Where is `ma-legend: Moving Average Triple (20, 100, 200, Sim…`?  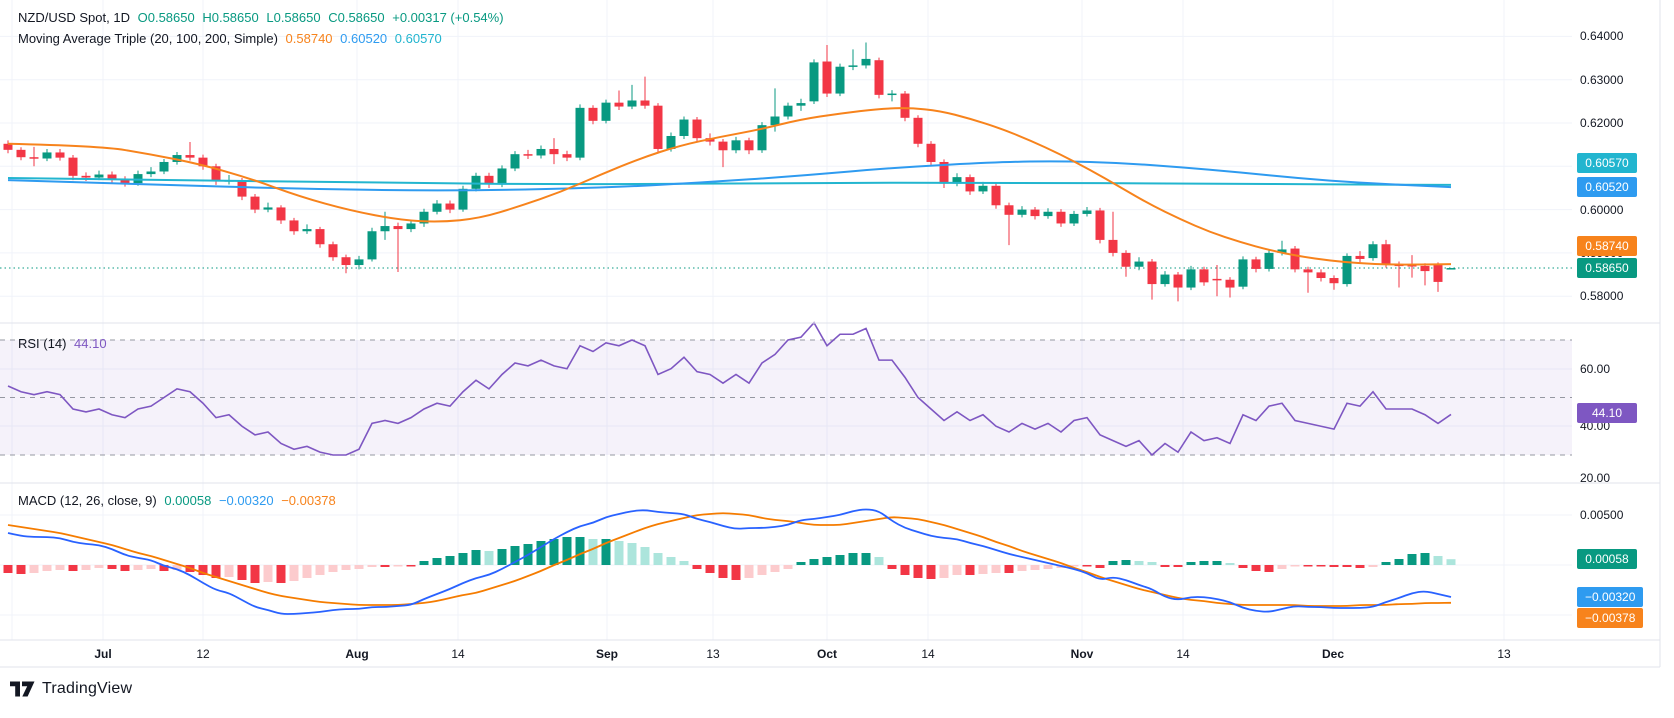
ma-legend: Moving Average Triple (20, 100, 200, Sim… is located at coordinates (232, 38).